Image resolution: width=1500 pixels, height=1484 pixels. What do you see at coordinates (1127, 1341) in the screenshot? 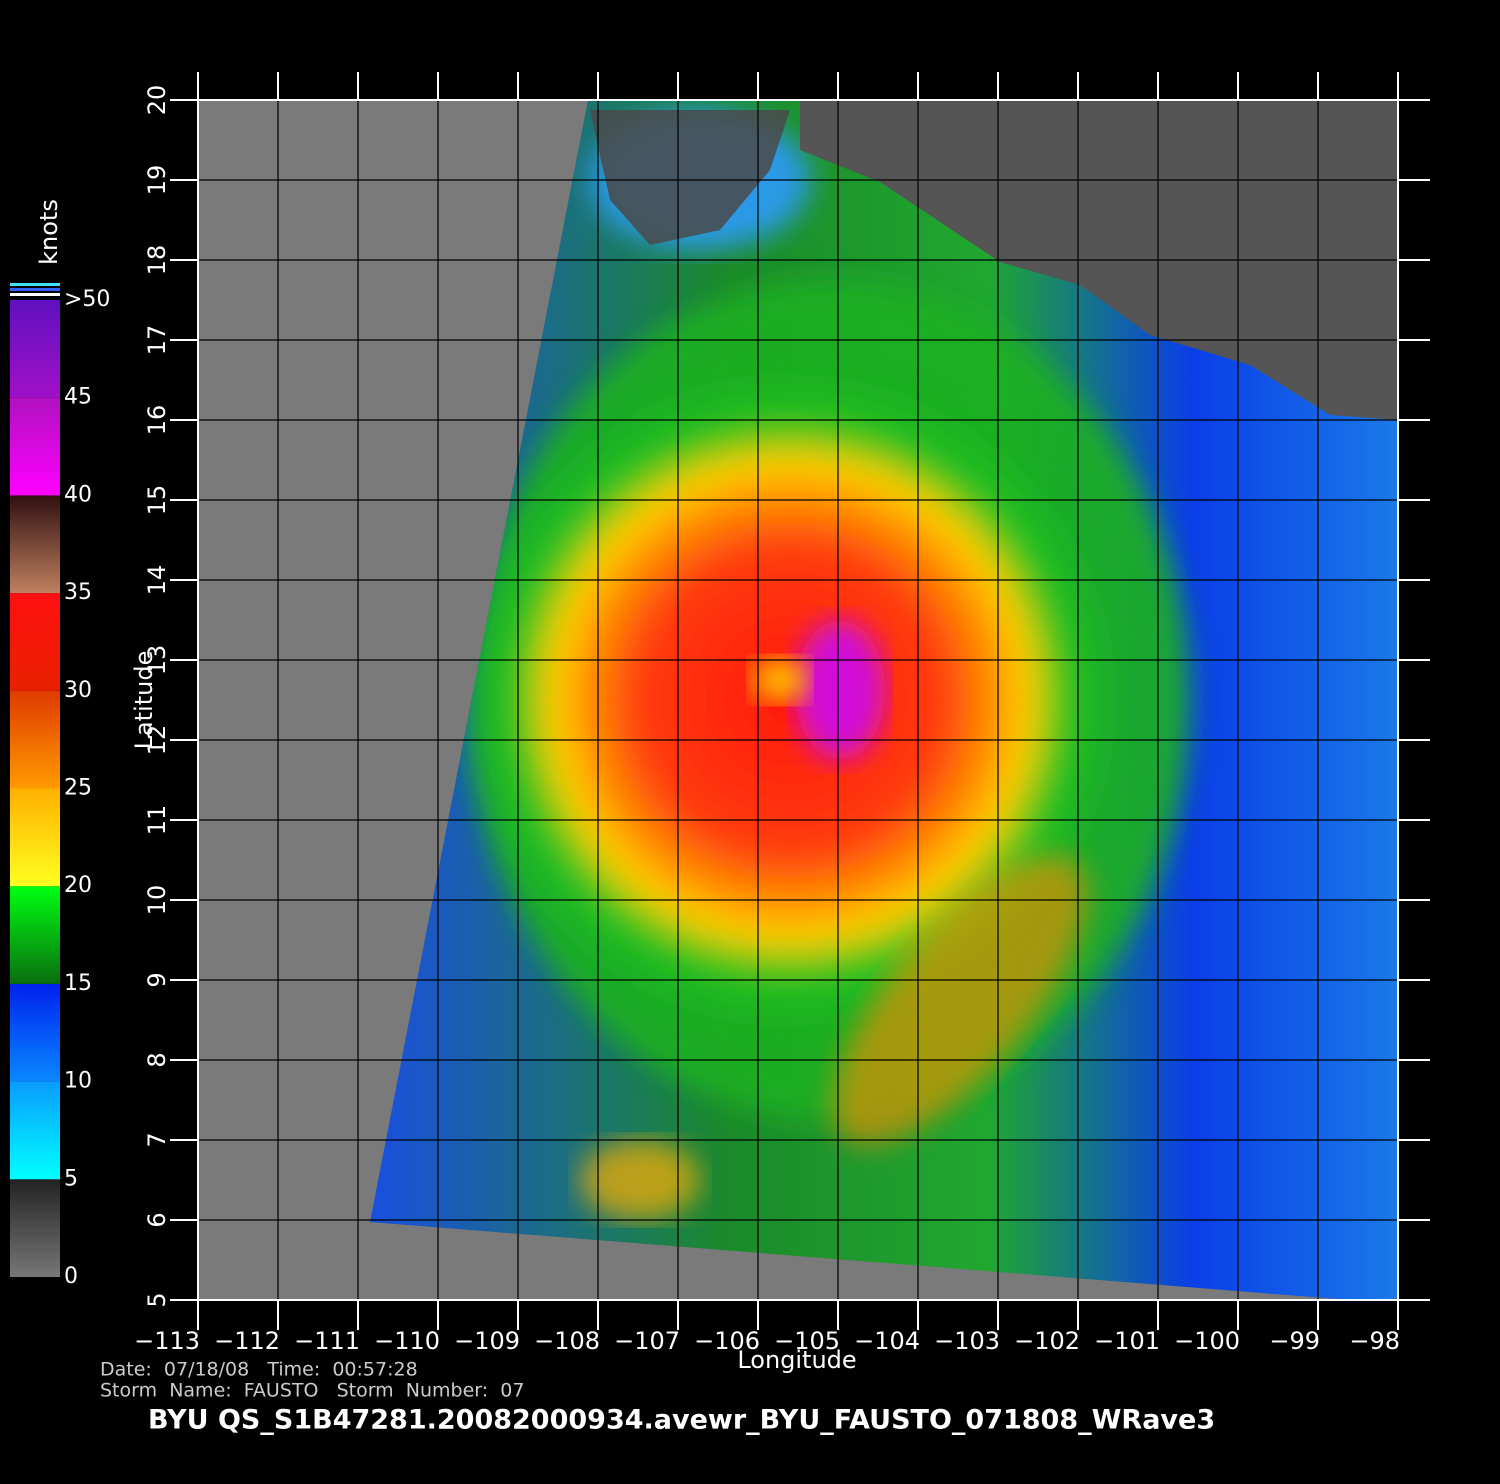
I see `x-tick-label: −101` at bounding box center [1127, 1341].